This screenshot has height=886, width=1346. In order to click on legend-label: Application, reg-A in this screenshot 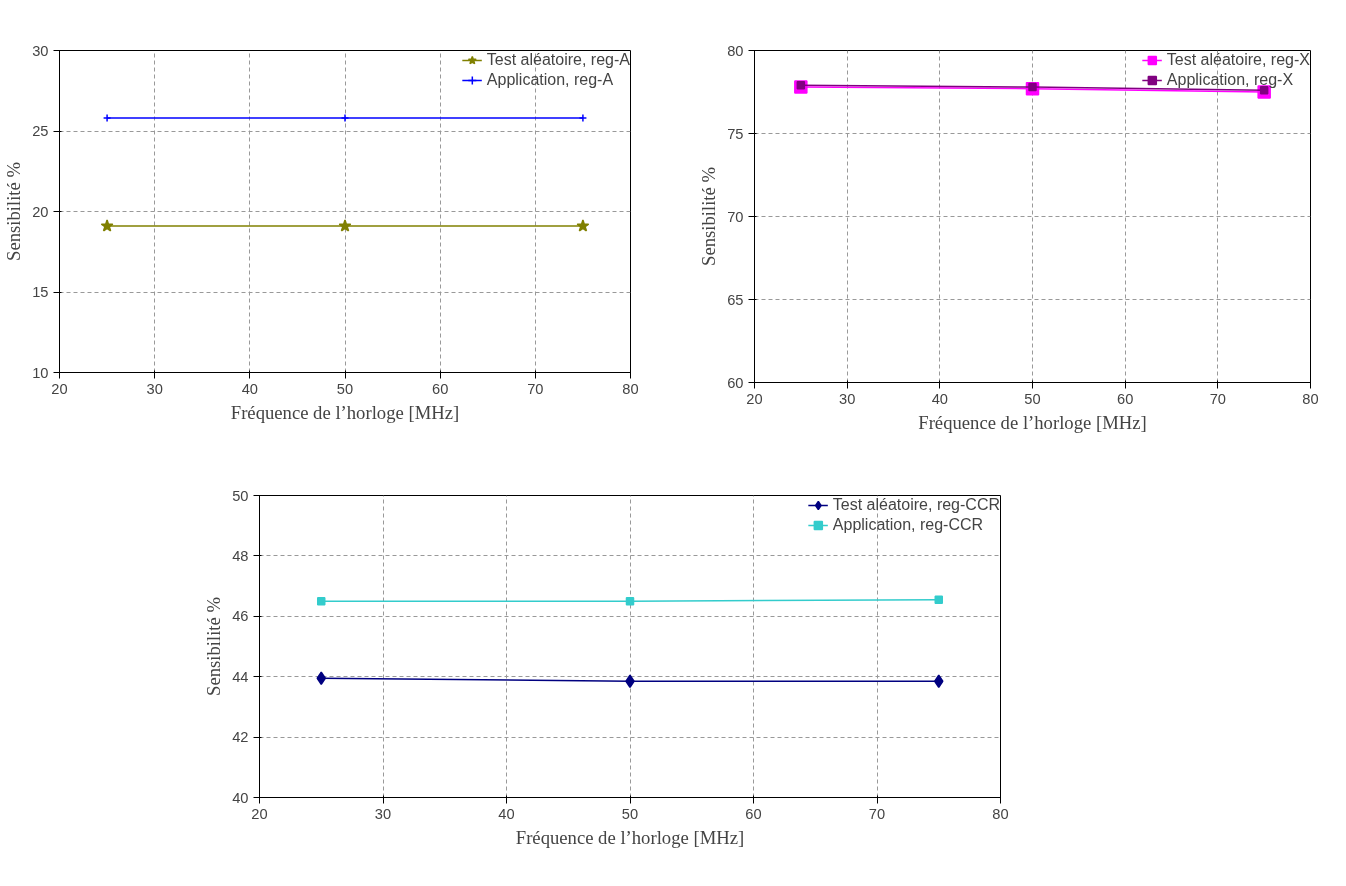, I will do `click(550, 80)`.